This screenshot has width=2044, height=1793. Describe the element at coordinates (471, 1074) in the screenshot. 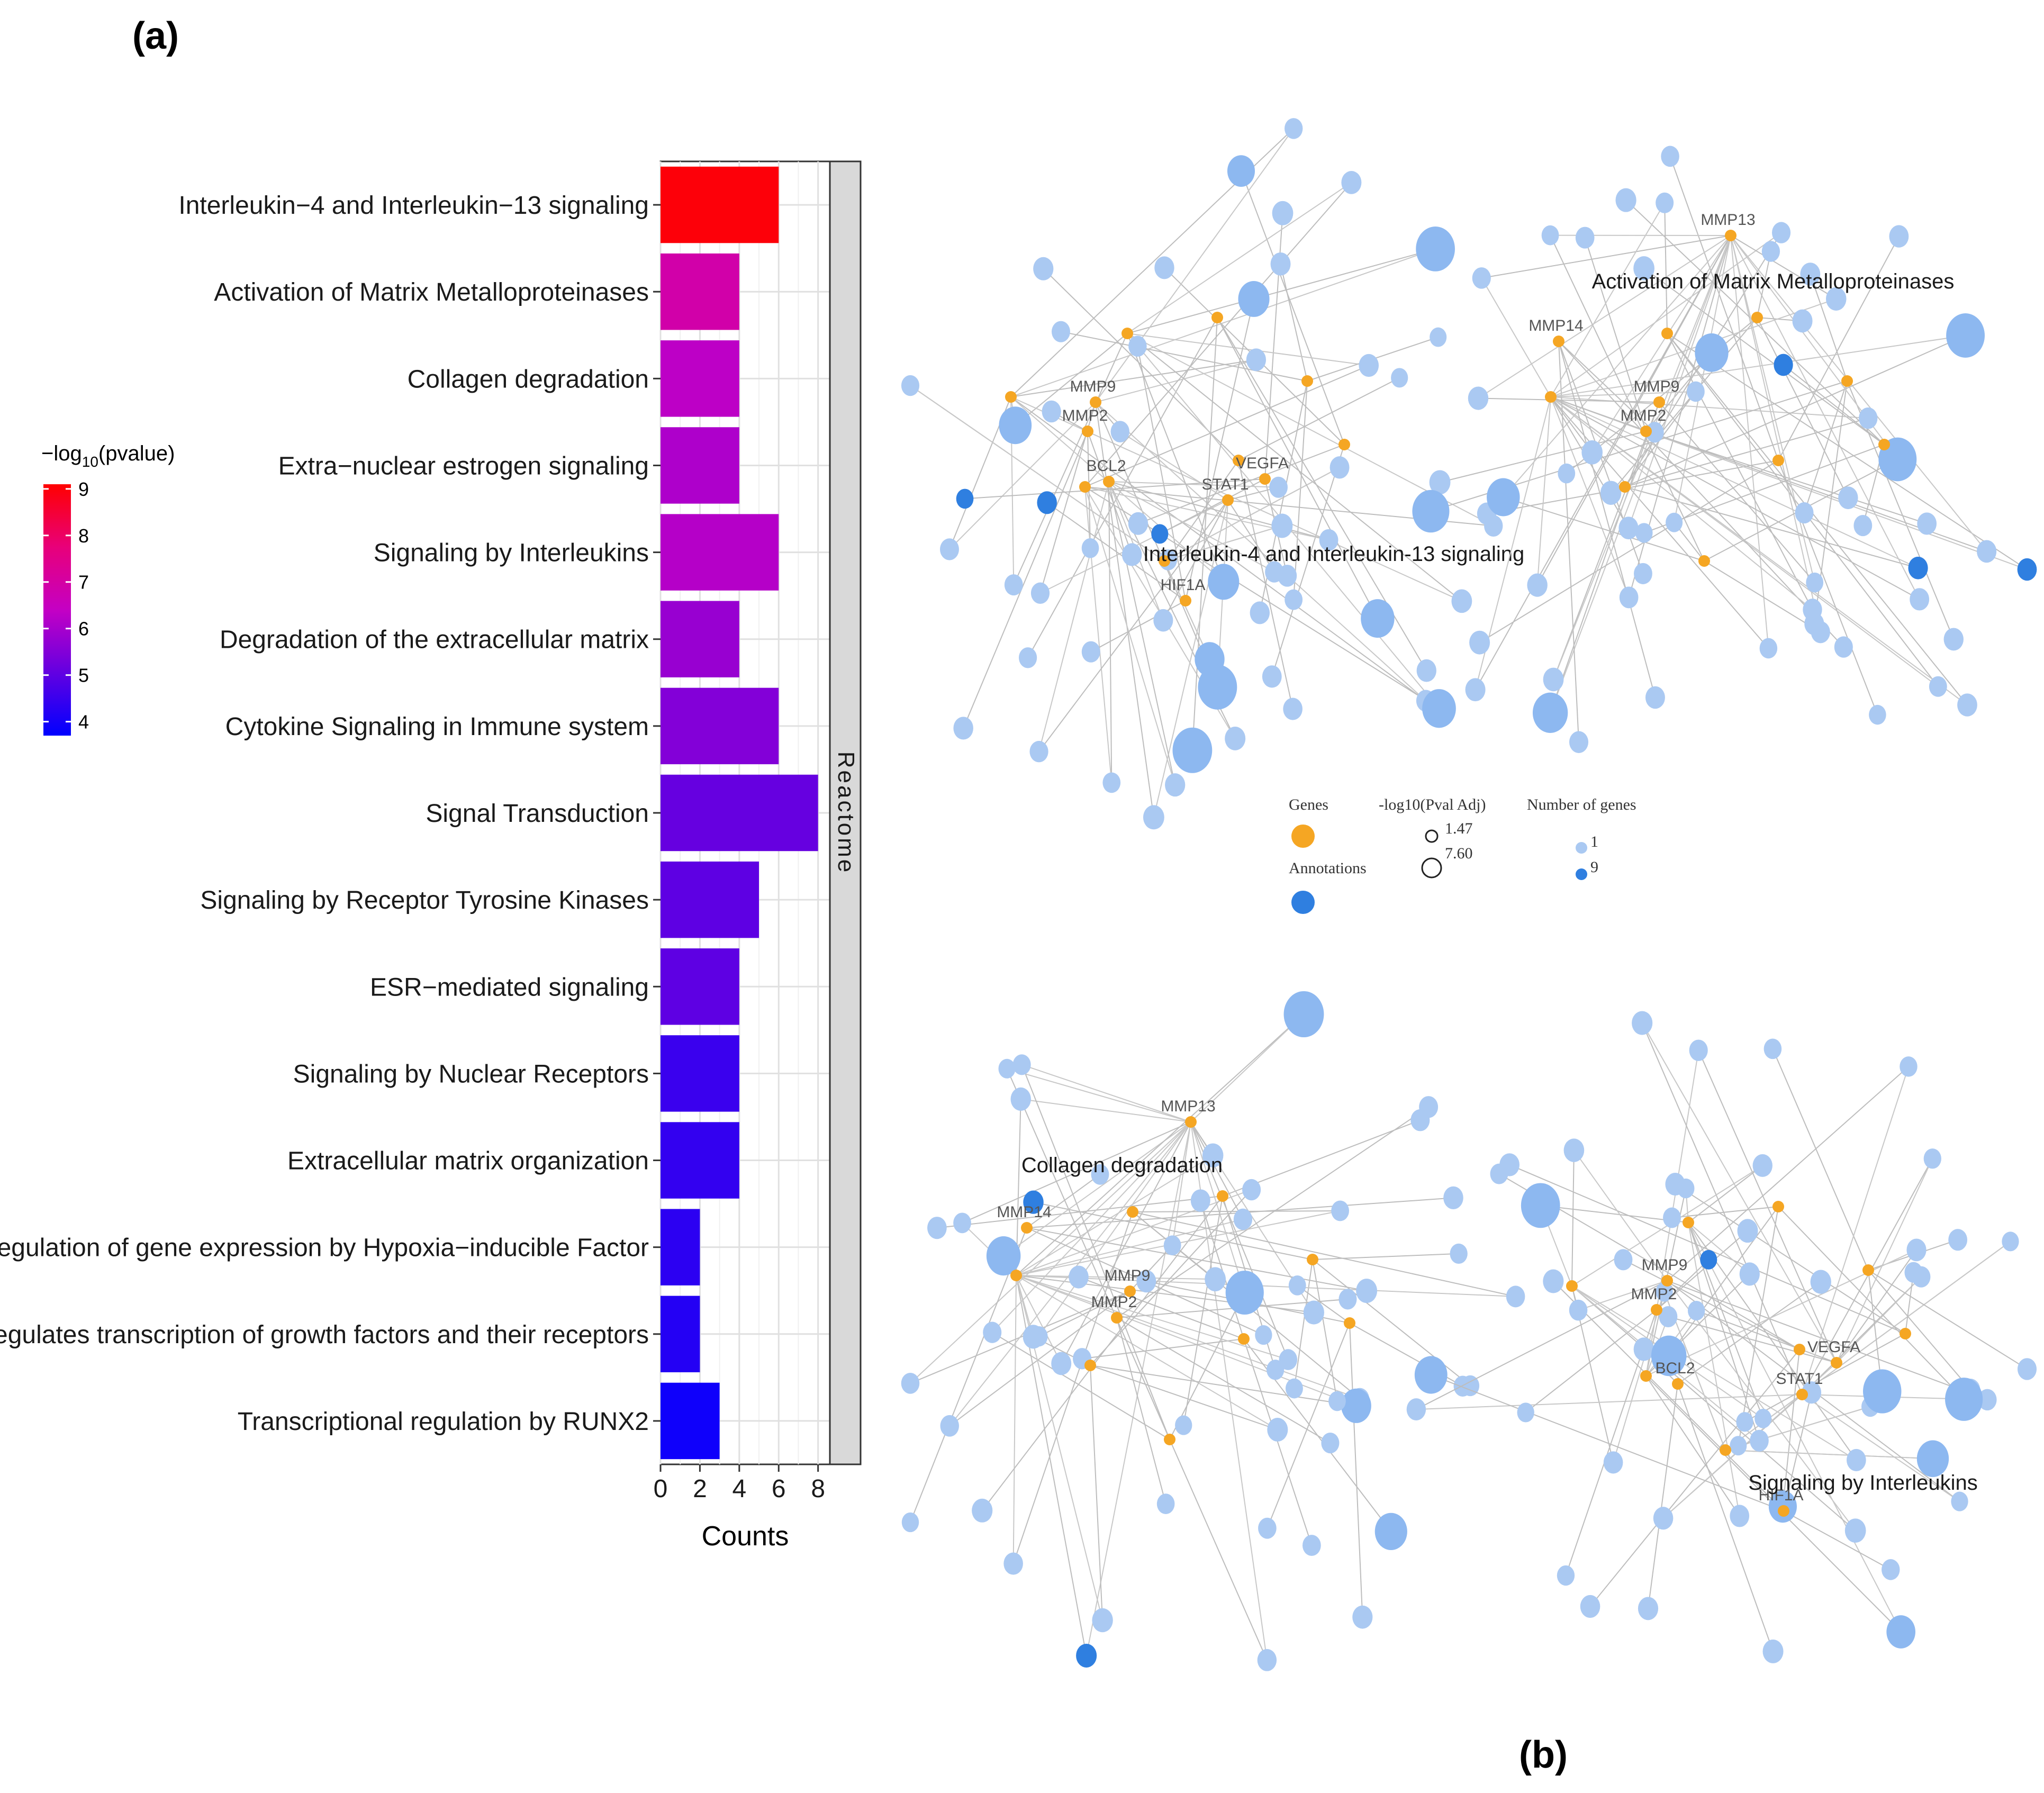

I see `category-label: Signaling by Nuclear Receptors` at that location.